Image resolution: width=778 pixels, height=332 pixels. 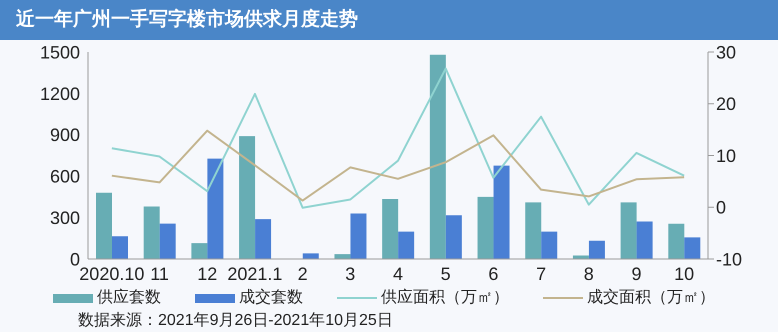 I want to click on x-tick-label: 4, so click(x=398, y=274).